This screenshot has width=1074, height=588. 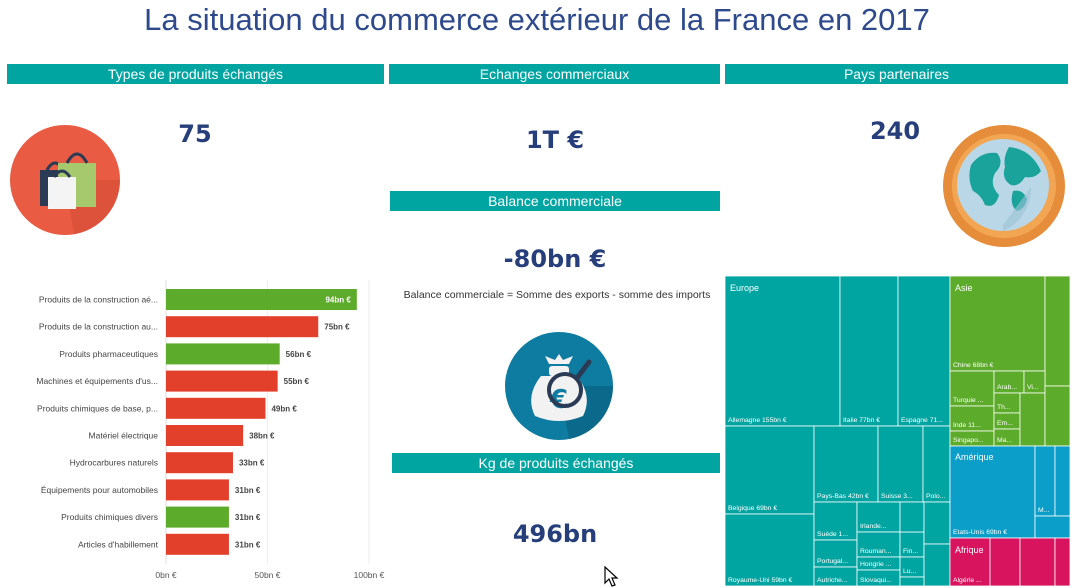 I want to click on bar-category-label: Hydrocarbures naturels, so click(x=114, y=463).